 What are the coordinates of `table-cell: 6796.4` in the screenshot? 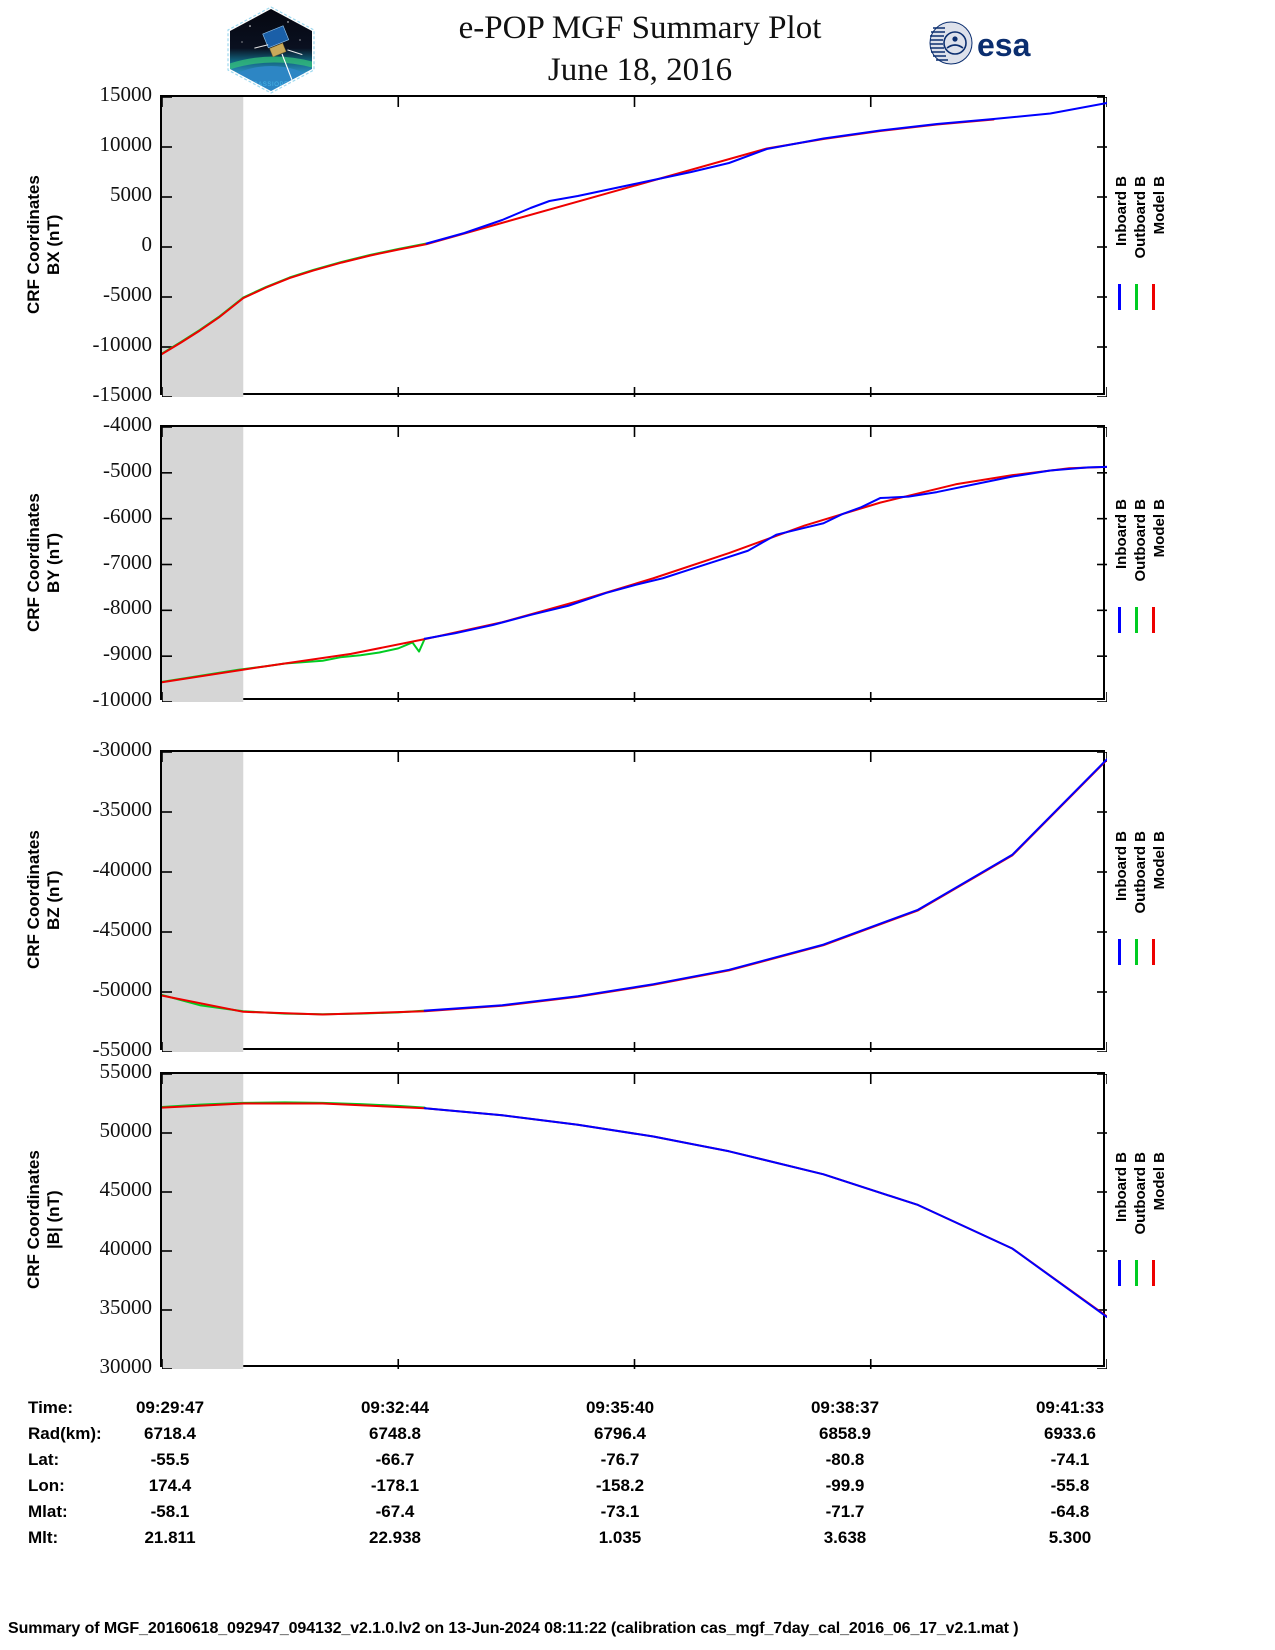 It's located at (620, 1433).